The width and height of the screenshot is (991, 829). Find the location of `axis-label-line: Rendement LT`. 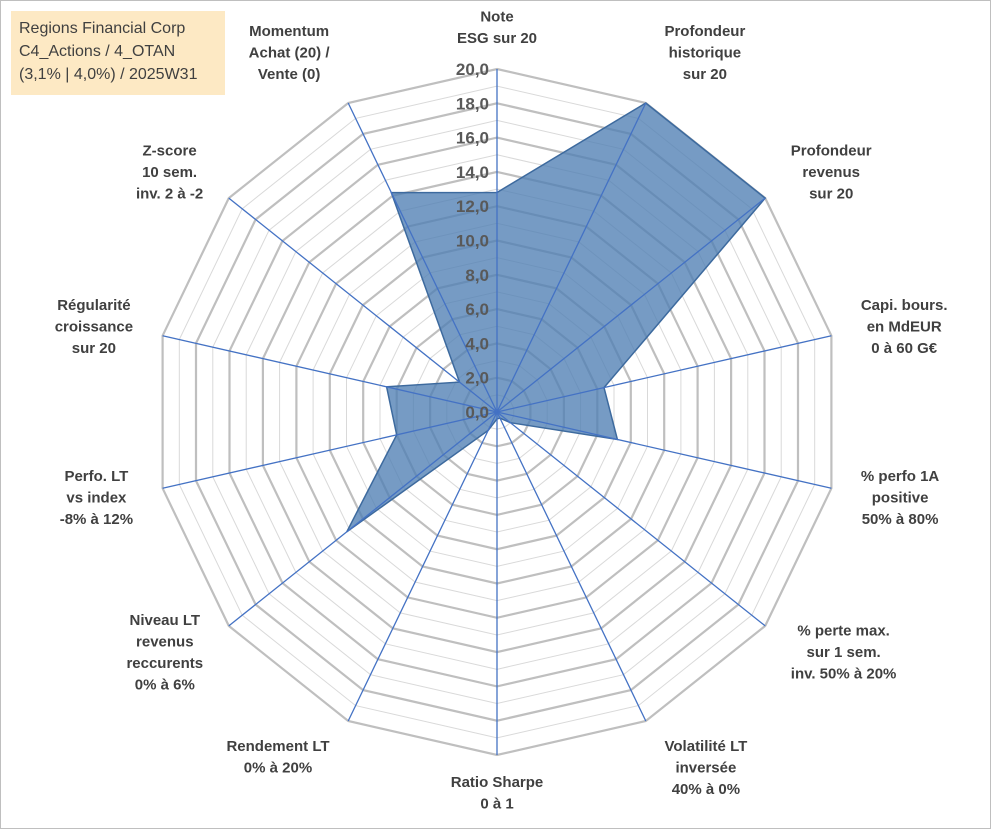

axis-label-line: Rendement LT is located at coordinates (277, 746).